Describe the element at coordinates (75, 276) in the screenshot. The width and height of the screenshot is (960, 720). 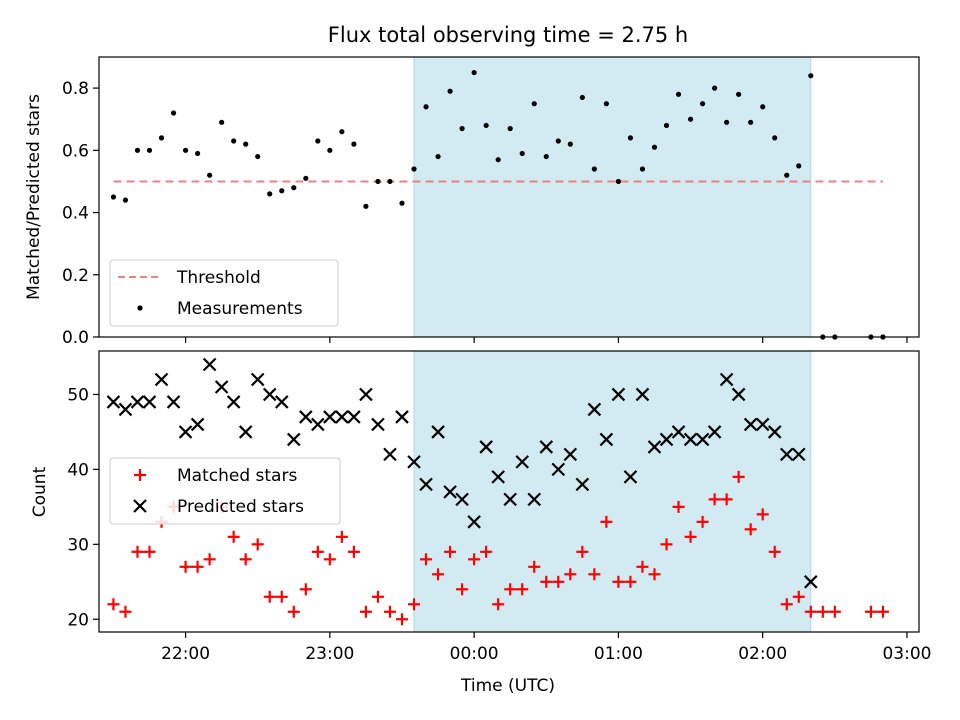
I see `y-tick-label: 0.2` at that location.